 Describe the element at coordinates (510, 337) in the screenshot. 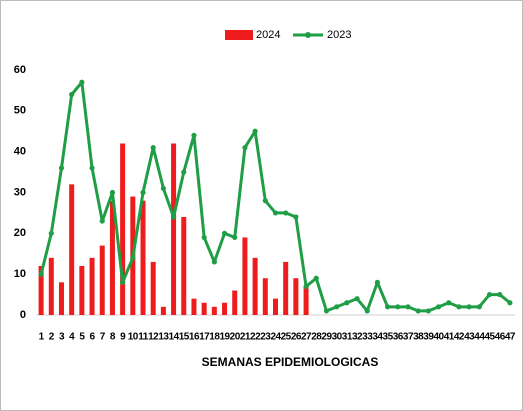

I see `x-tick-label: 47` at that location.